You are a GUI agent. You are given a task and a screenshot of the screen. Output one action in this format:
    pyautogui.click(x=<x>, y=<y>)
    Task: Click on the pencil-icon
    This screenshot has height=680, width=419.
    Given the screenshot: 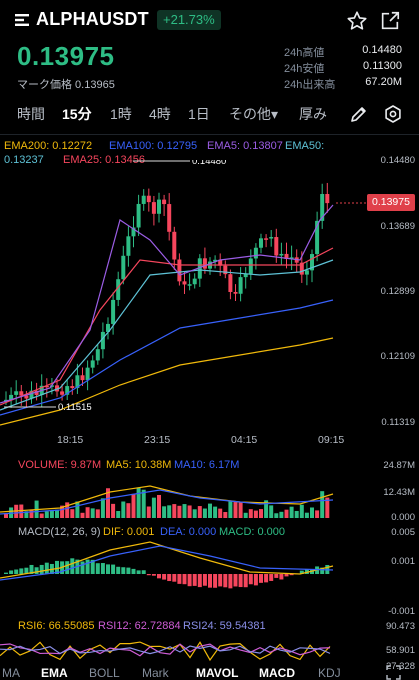 What is the action you would take?
    pyautogui.click(x=359, y=114)
    